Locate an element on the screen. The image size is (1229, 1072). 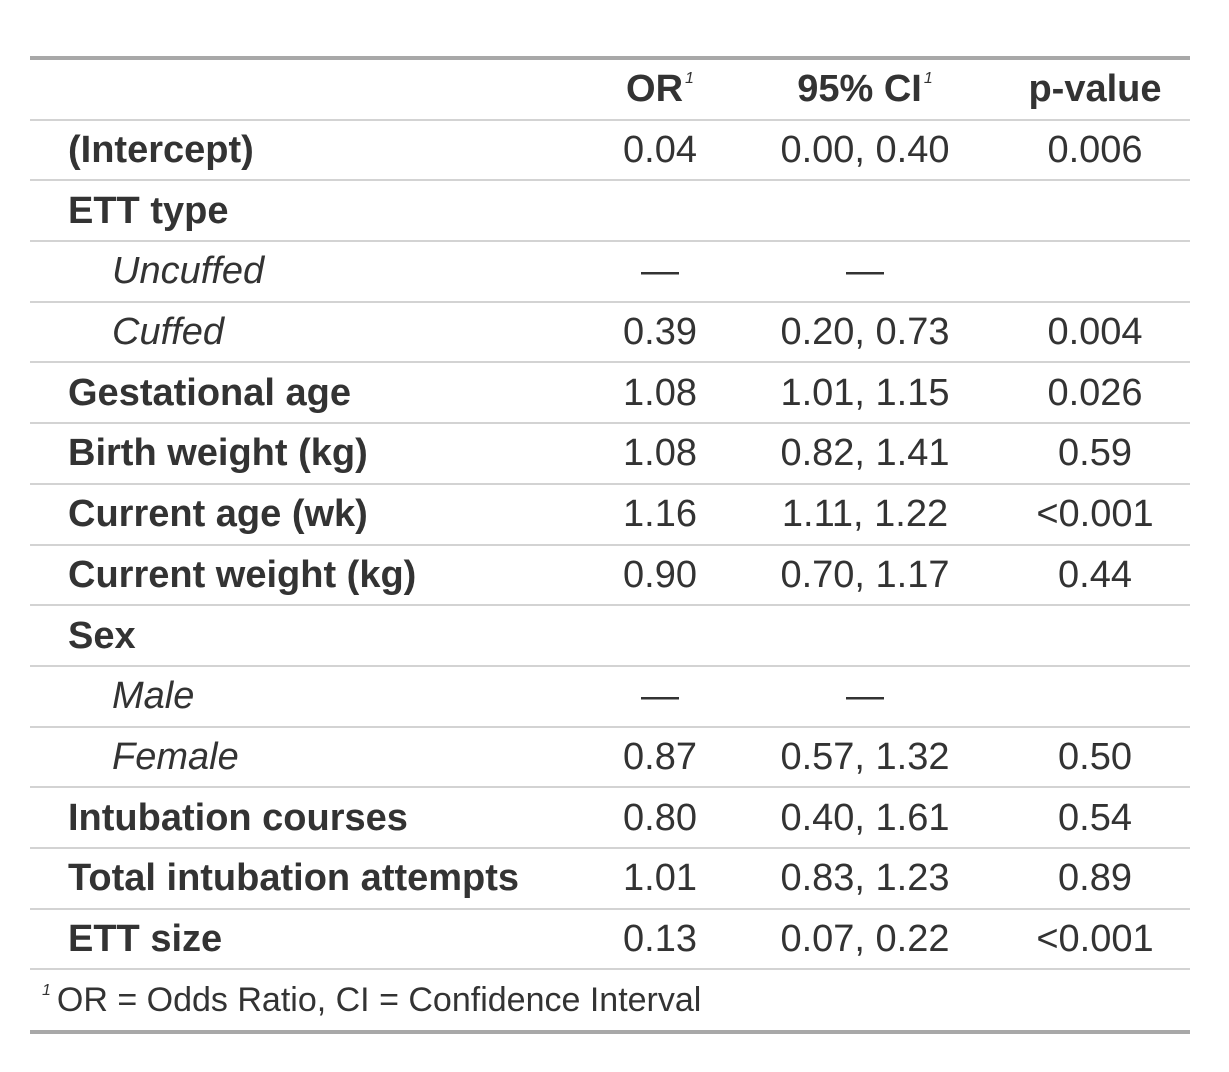
row-label: Male is located at coordinates (310, 696).